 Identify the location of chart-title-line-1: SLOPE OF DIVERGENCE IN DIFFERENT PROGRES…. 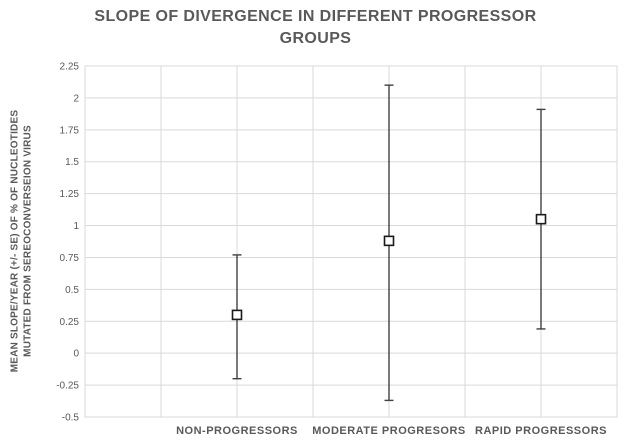
(315, 16).